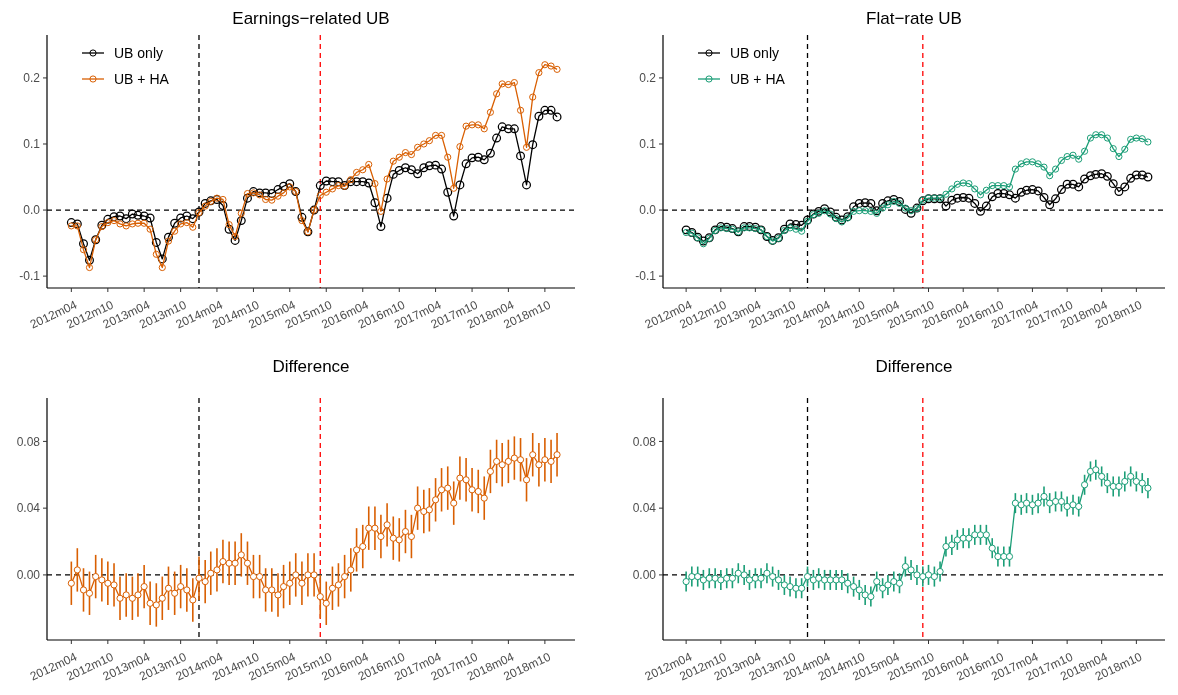 The image size is (1178, 695). What do you see at coordinates (914, 18) in the screenshot?
I see `chart-title: Flat−rate UB` at bounding box center [914, 18].